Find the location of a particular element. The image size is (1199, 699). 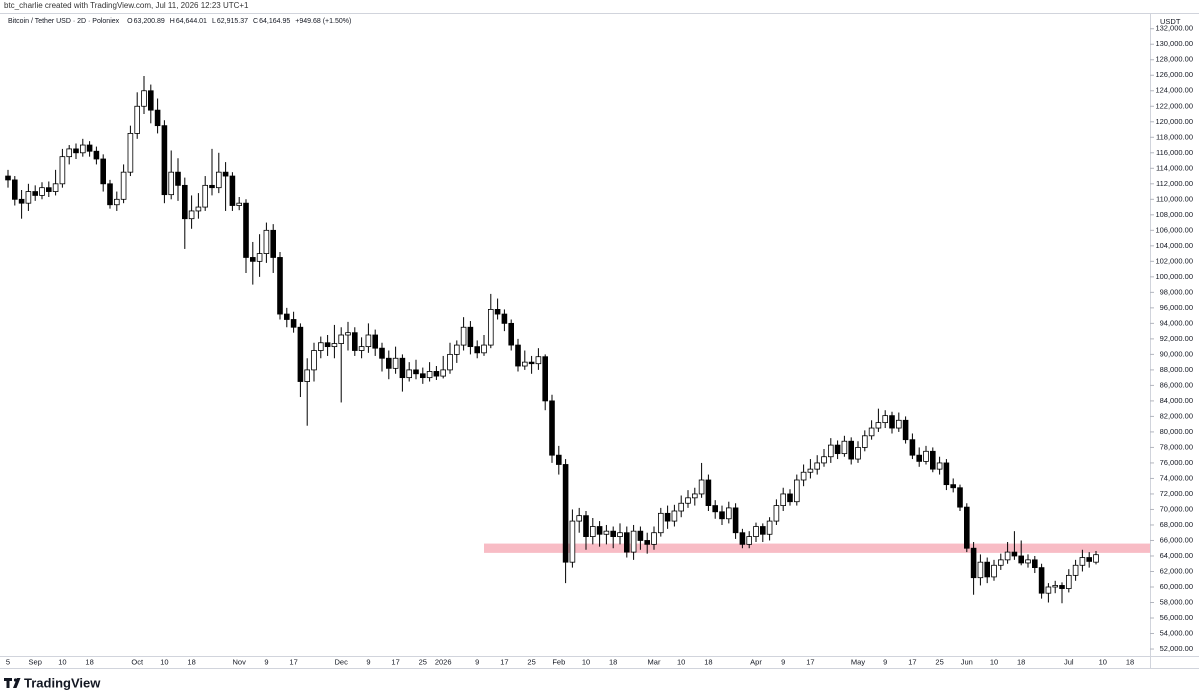

legend-symbol: Bitcoin / Tether USD · 2D · Poloniex is located at coordinates (64, 21).